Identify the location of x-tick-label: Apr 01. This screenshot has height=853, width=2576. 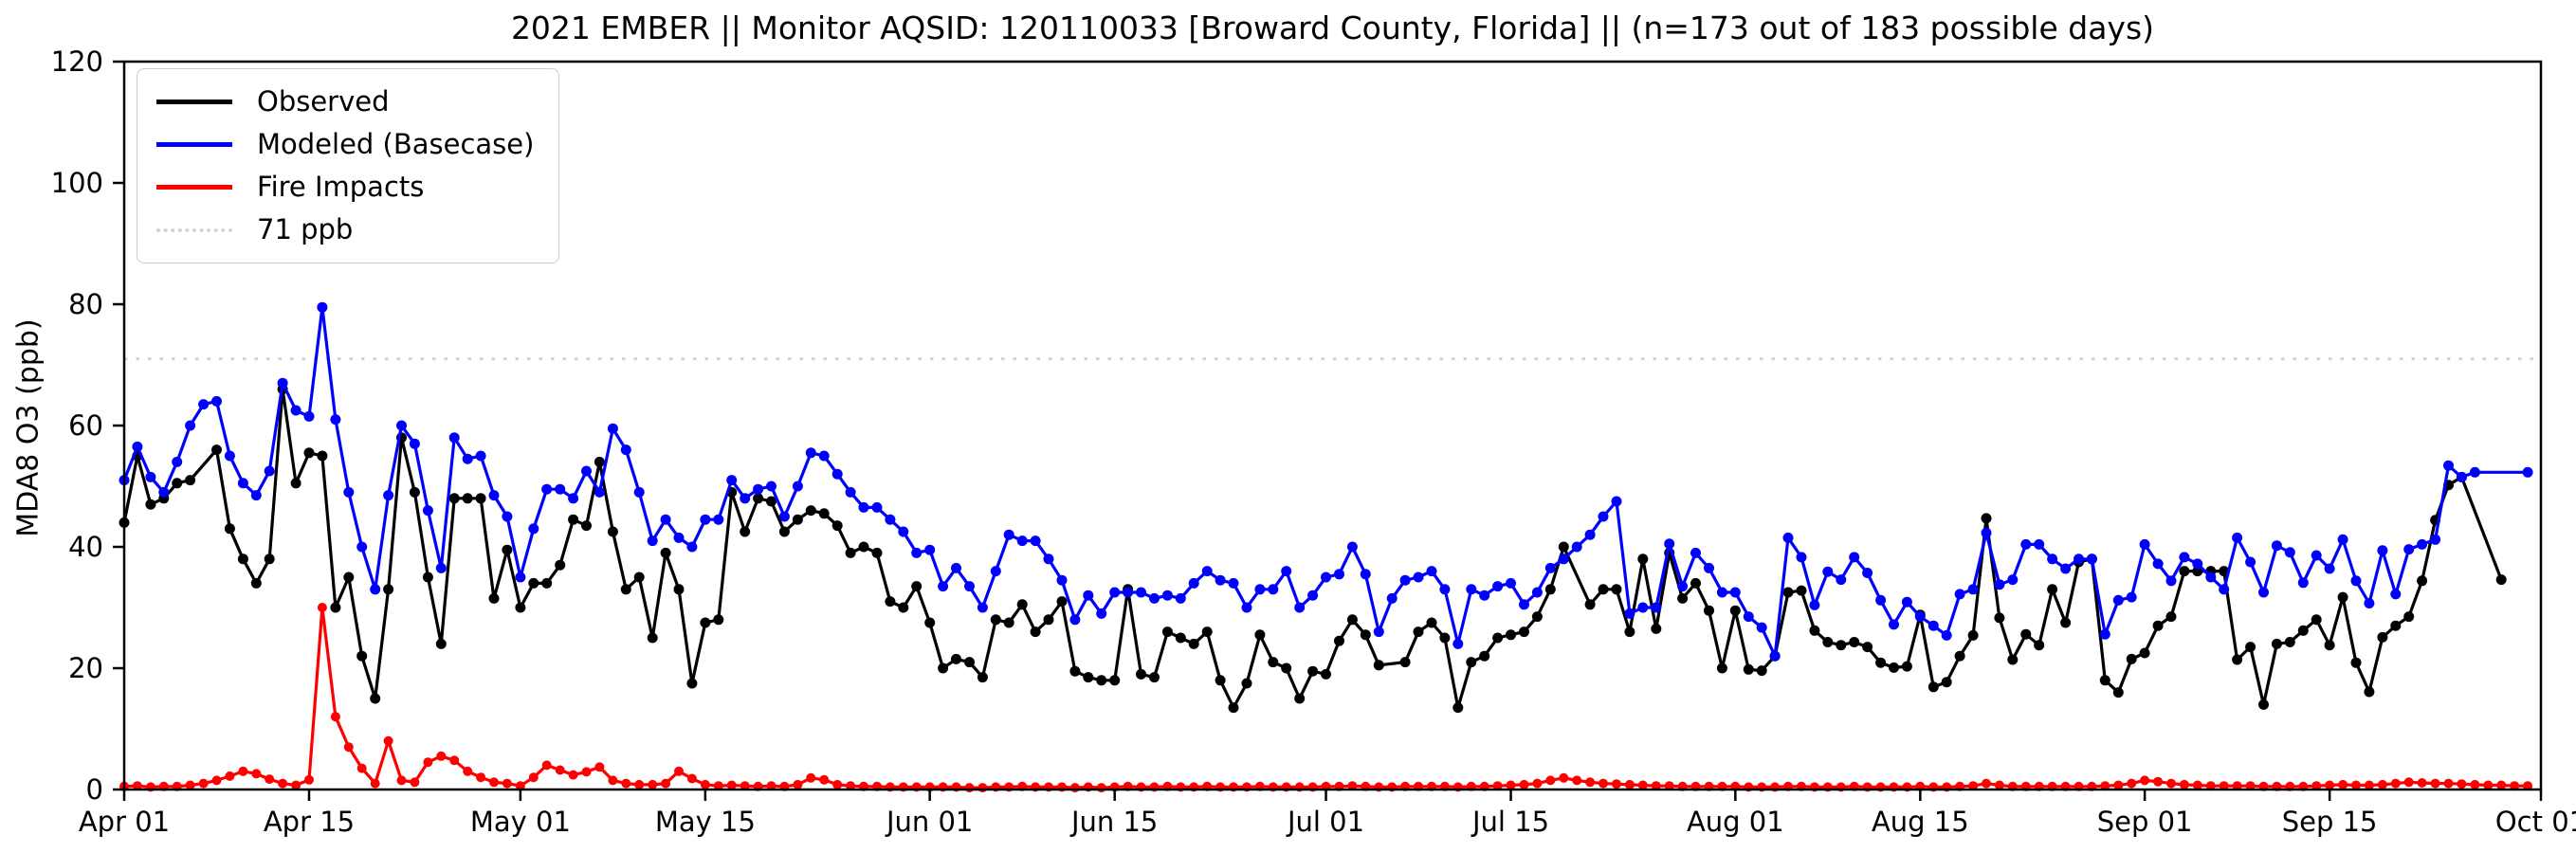
(124, 822).